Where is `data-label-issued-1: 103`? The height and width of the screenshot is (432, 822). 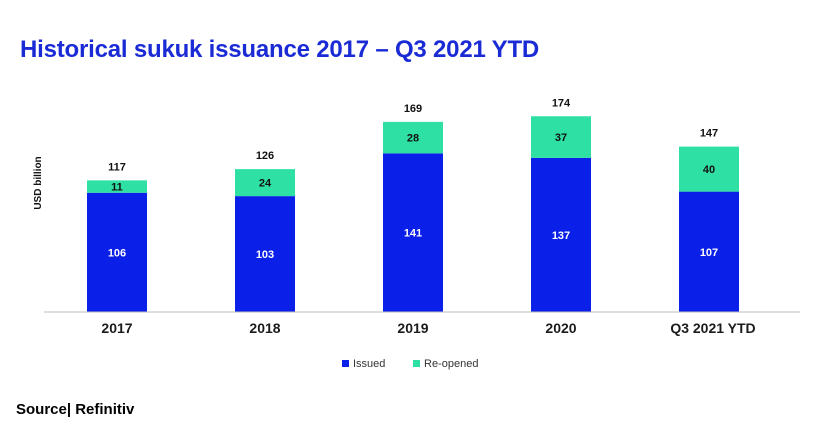 data-label-issued-1: 103 is located at coordinates (265, 255).